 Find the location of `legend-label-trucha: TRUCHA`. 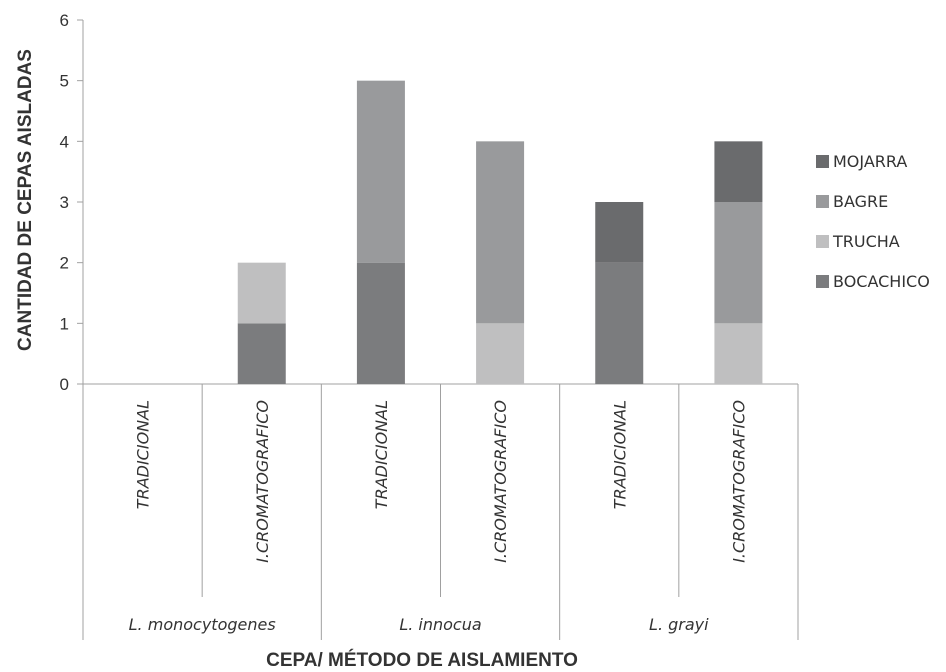

legend-label-trucha: TRUCHA is located at coordinates (866, 241).